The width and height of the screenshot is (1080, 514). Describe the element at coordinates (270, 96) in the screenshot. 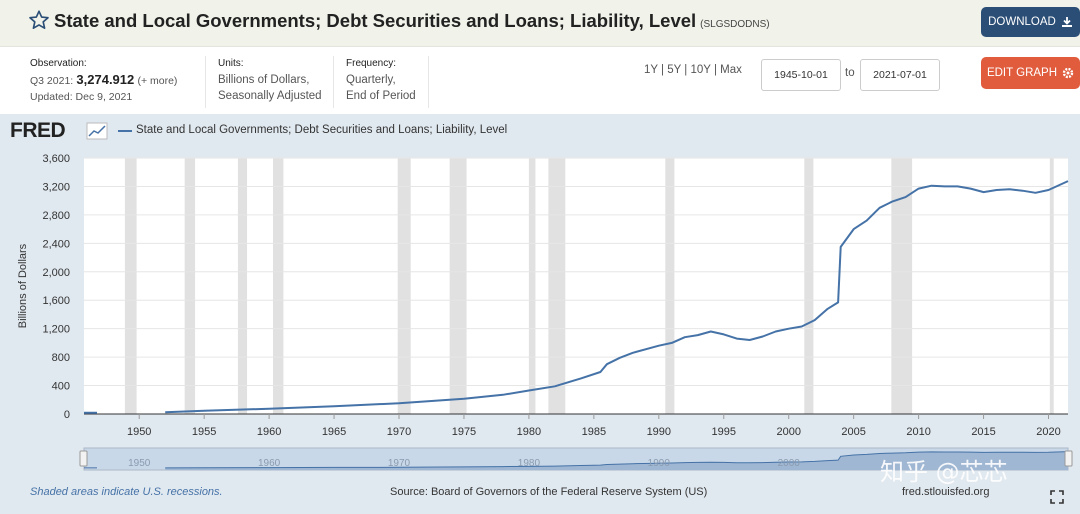

I see `units-line2: Seasonally Adjusted` at that location.